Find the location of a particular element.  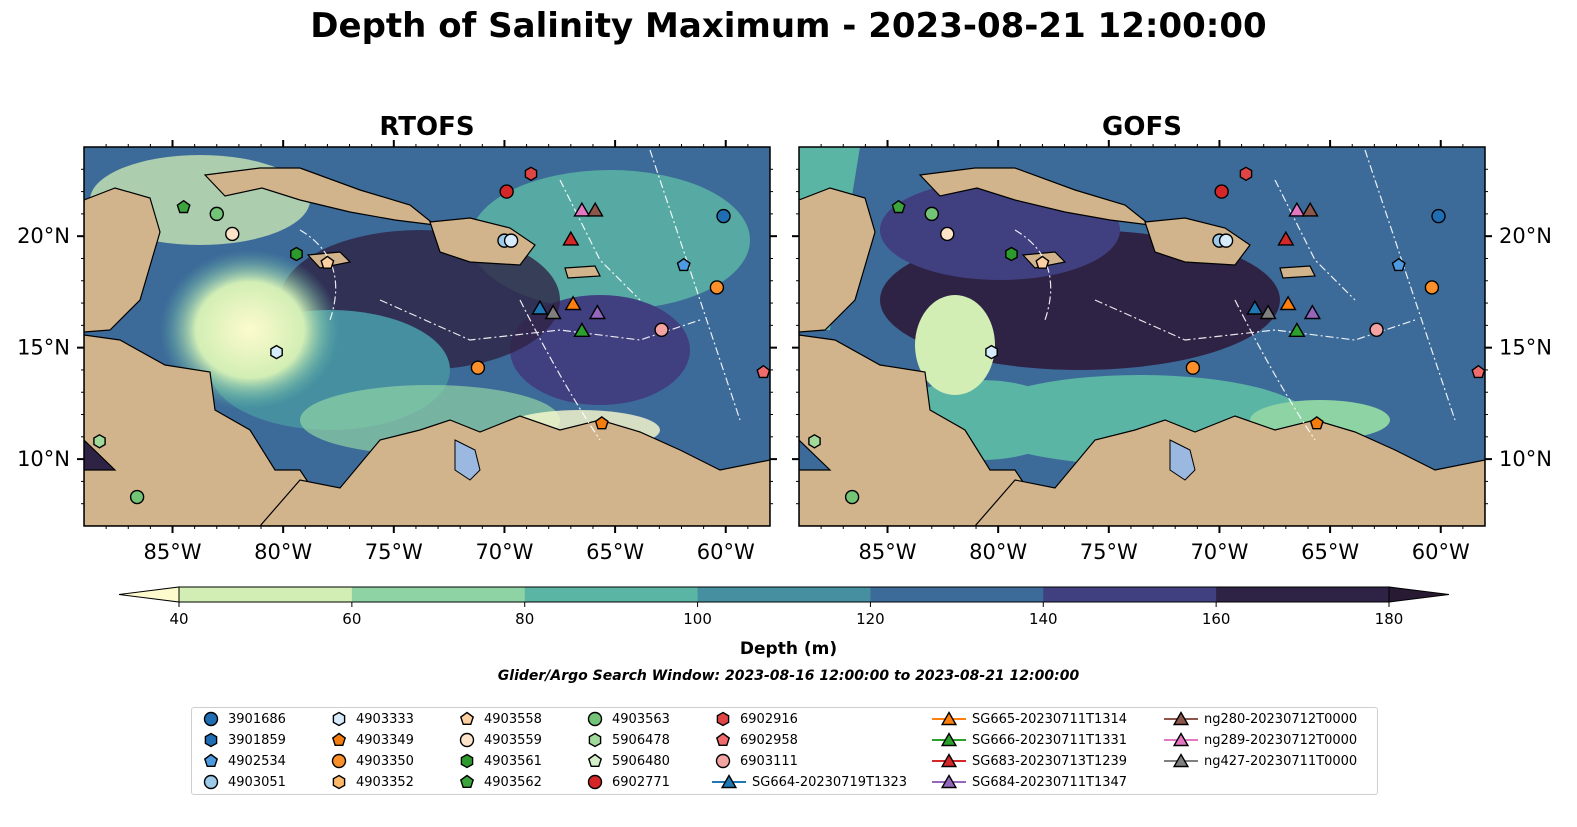

legend-item: 6902916 is located at coordinates (755, 719).